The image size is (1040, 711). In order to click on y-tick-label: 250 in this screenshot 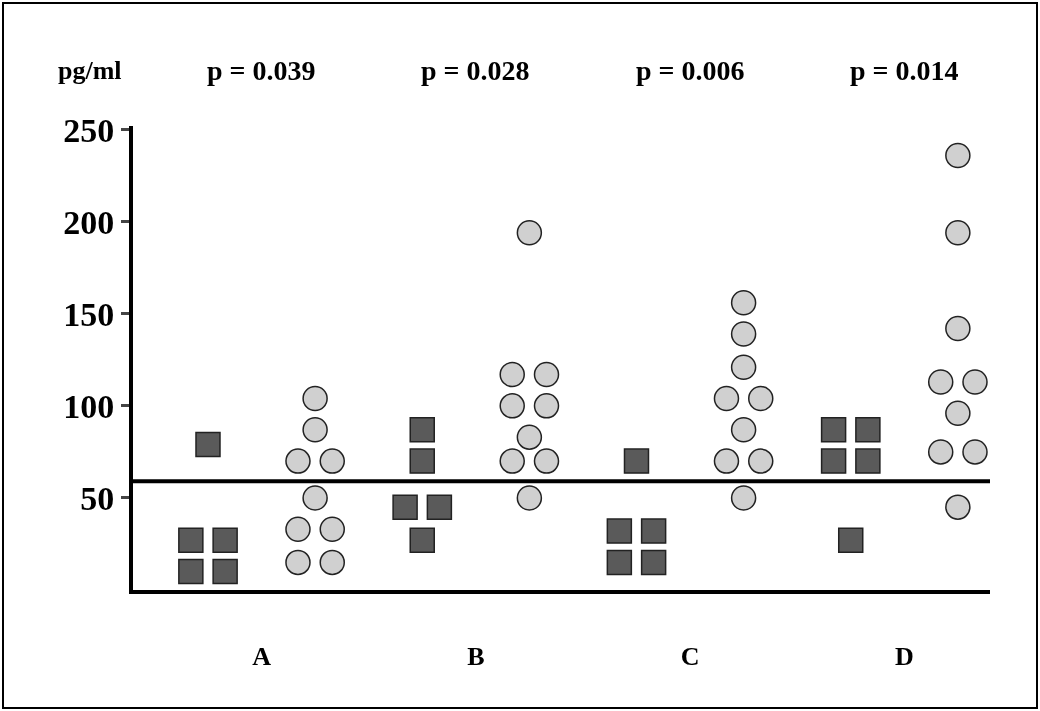, I will do `click(89, 130)`.